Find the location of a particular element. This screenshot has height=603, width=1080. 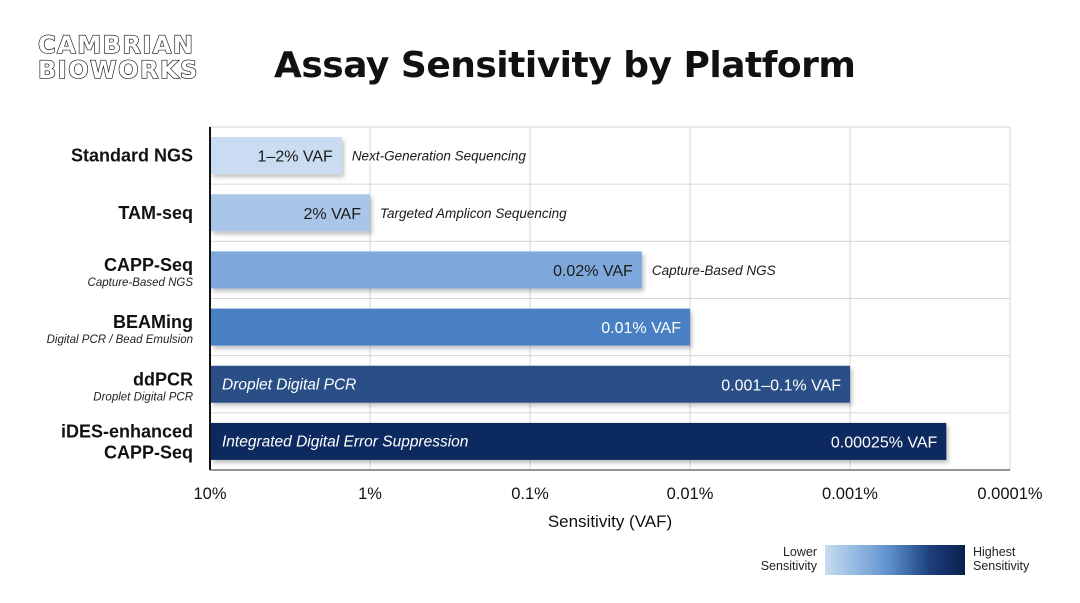

bar-value-label: 0.00025% VAF is located at coordinates (884, 442).